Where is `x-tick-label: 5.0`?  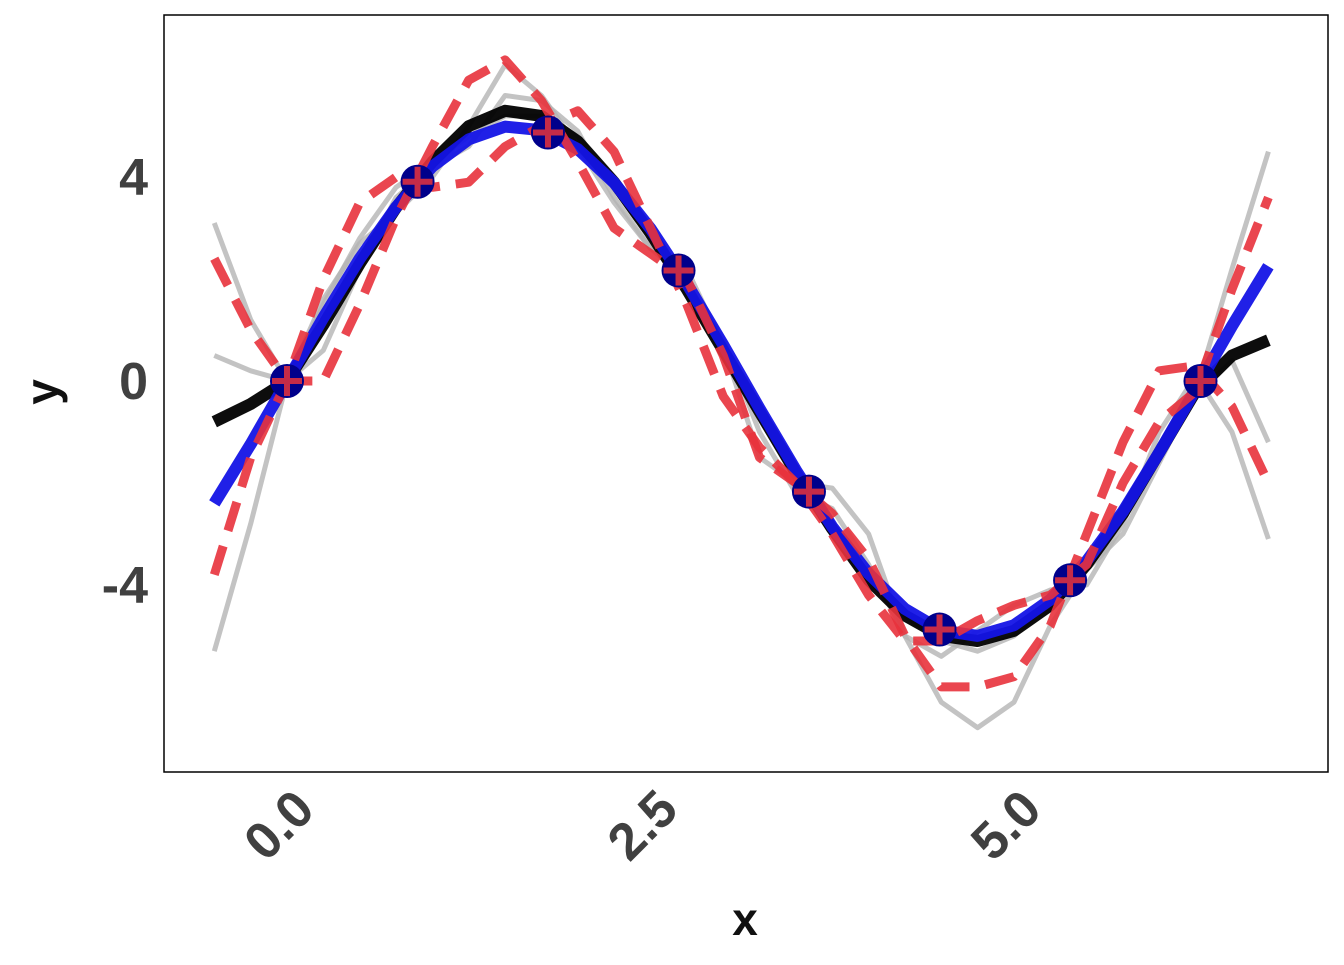 x-tick-label: 5.0 is located at coordinates (1006, 825).